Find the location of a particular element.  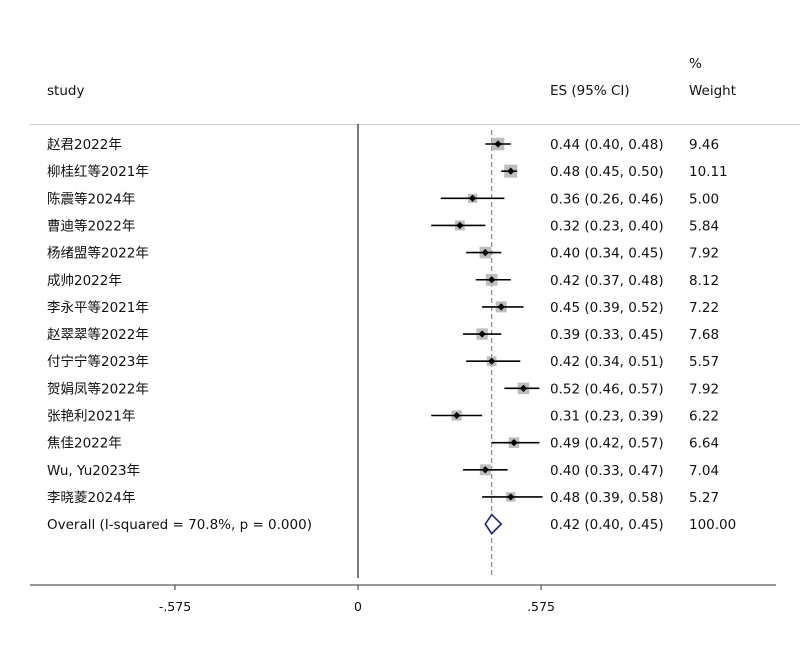

es-ci-value: 0.39 (0.33, 0.45) is located at coordinates (607, 335).